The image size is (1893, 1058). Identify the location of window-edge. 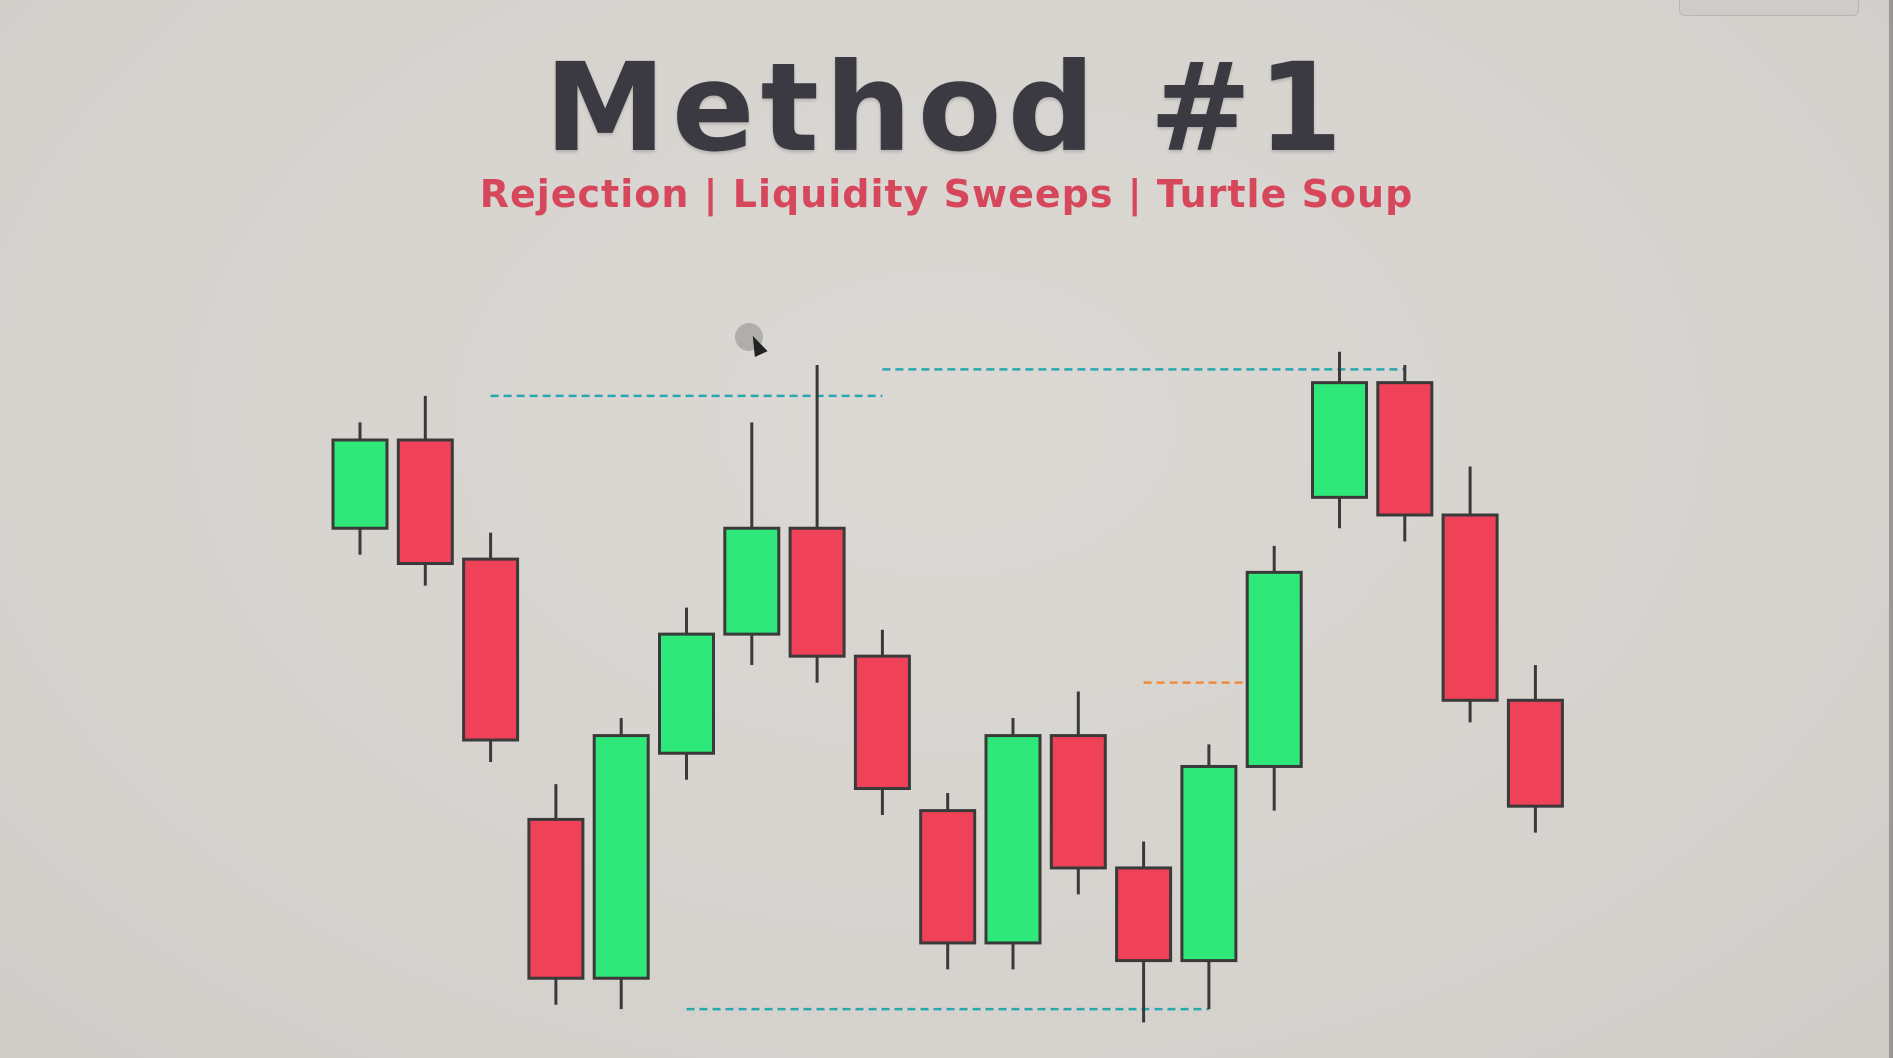
(1891, 529).